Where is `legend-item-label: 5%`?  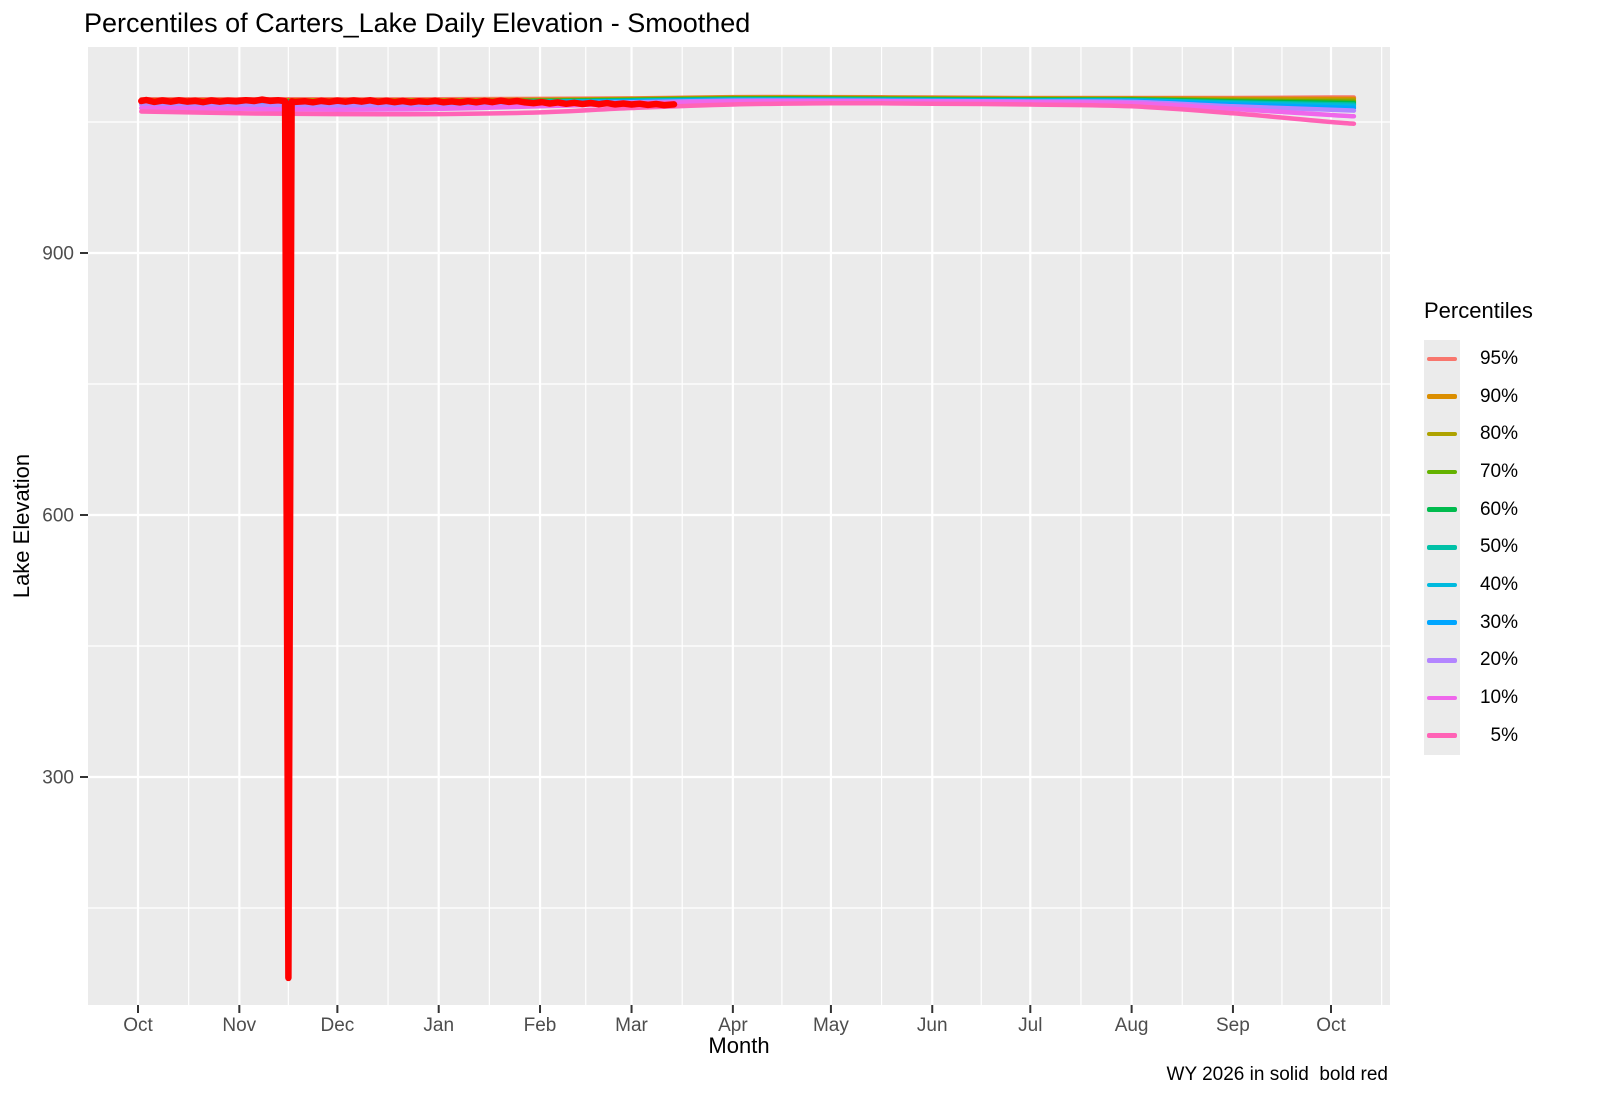 legend-item-label: 5% is located at coordinates (1504, 735).